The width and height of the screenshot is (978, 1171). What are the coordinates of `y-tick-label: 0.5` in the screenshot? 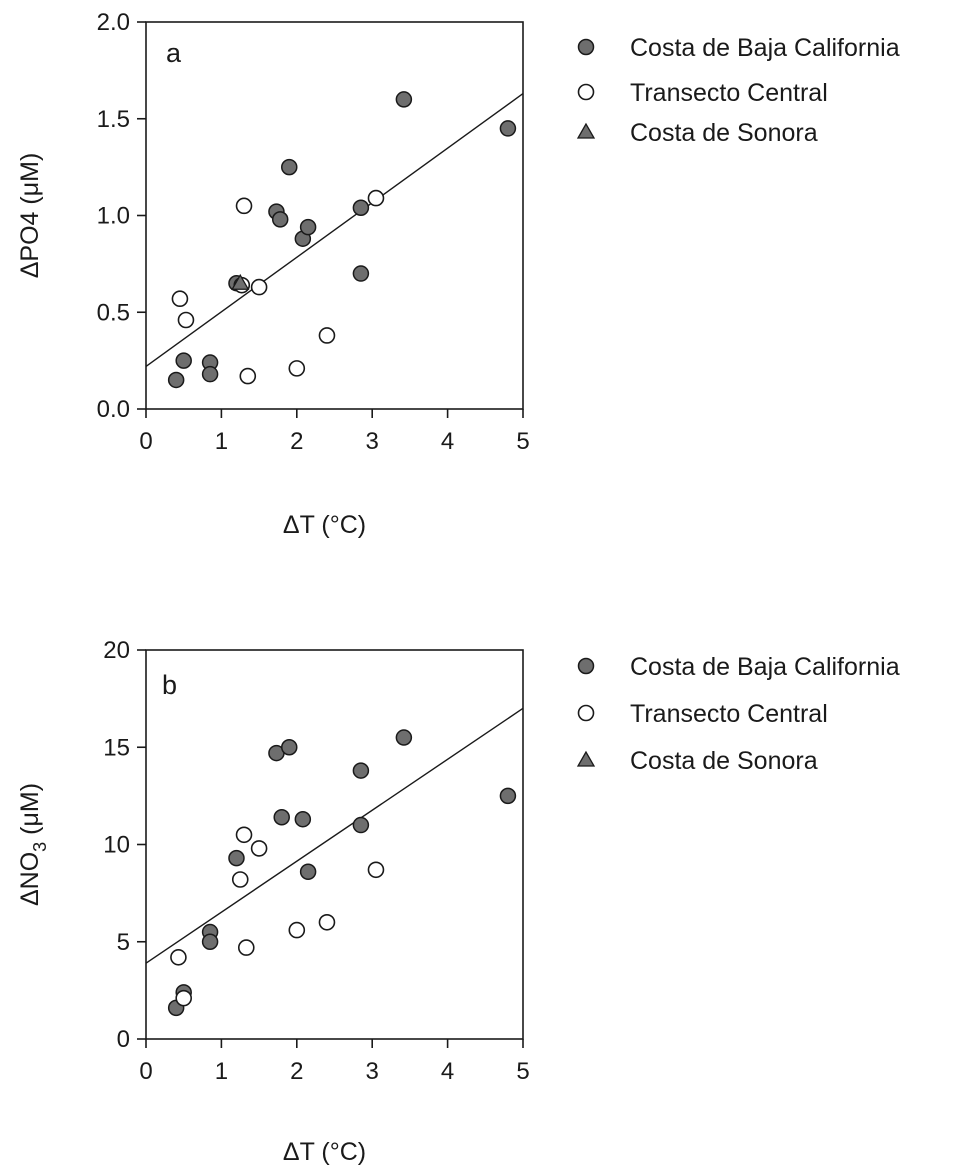 It's located at (113, 312).